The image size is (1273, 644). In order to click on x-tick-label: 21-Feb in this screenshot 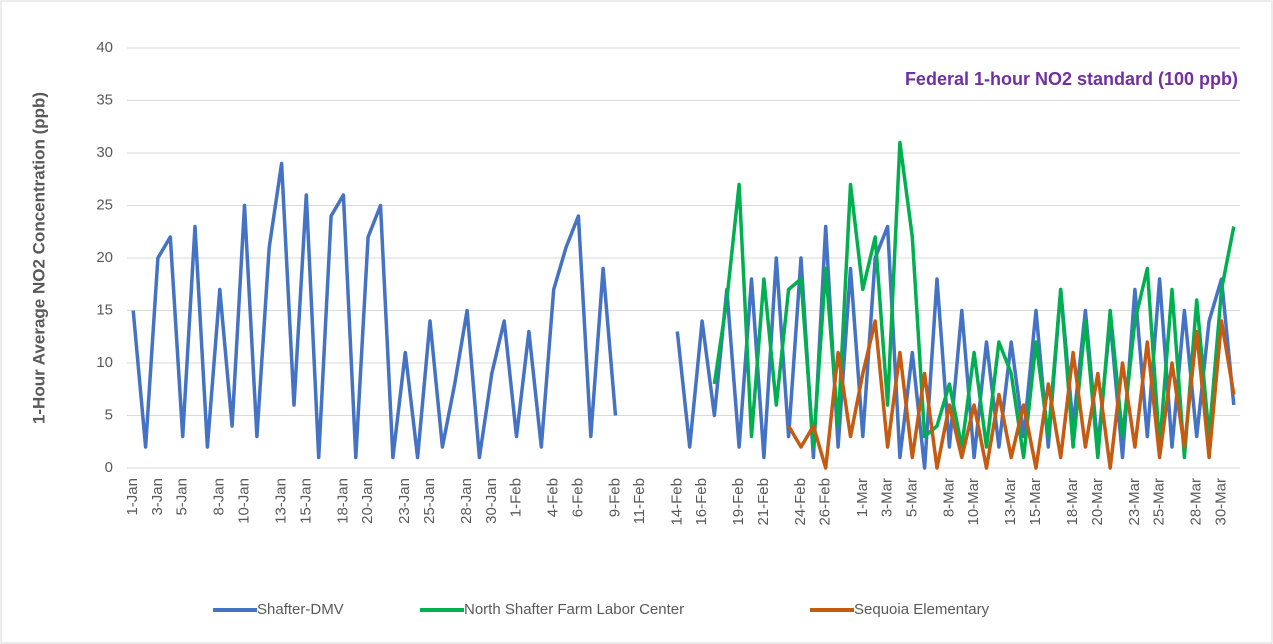, I will do `click(763, 502)`.